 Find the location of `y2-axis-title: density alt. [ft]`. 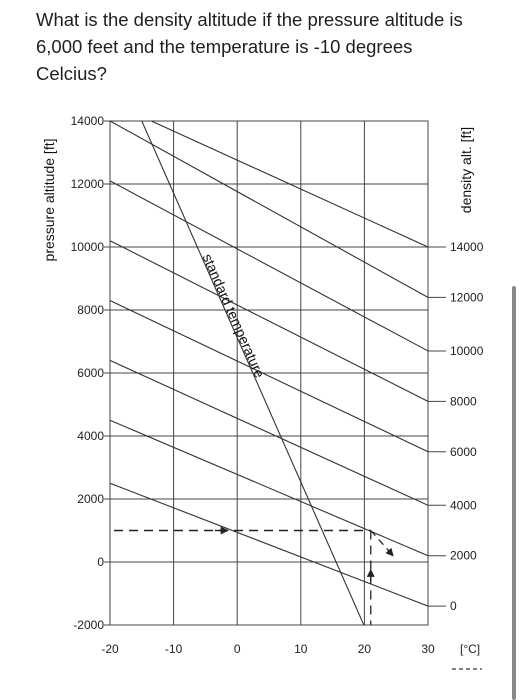

y2-axis-title: density alt. [ft] is located at coordinates (466, 170).